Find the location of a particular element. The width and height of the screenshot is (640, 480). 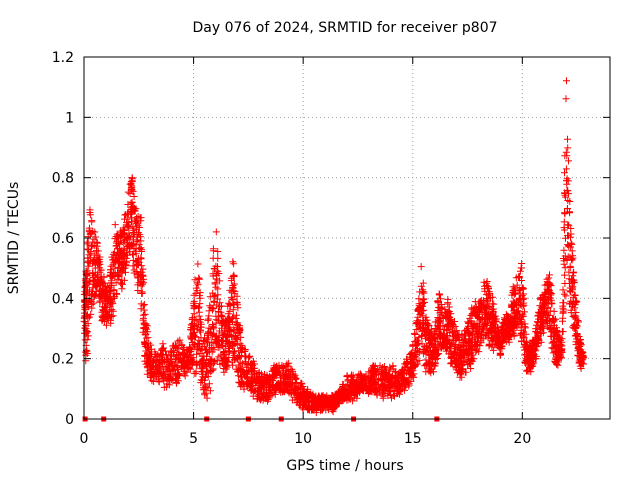

y-tick-labels: 0 0.2 0.4 0.6 0.8 1 1.2 is located at coordinates (63, 239).